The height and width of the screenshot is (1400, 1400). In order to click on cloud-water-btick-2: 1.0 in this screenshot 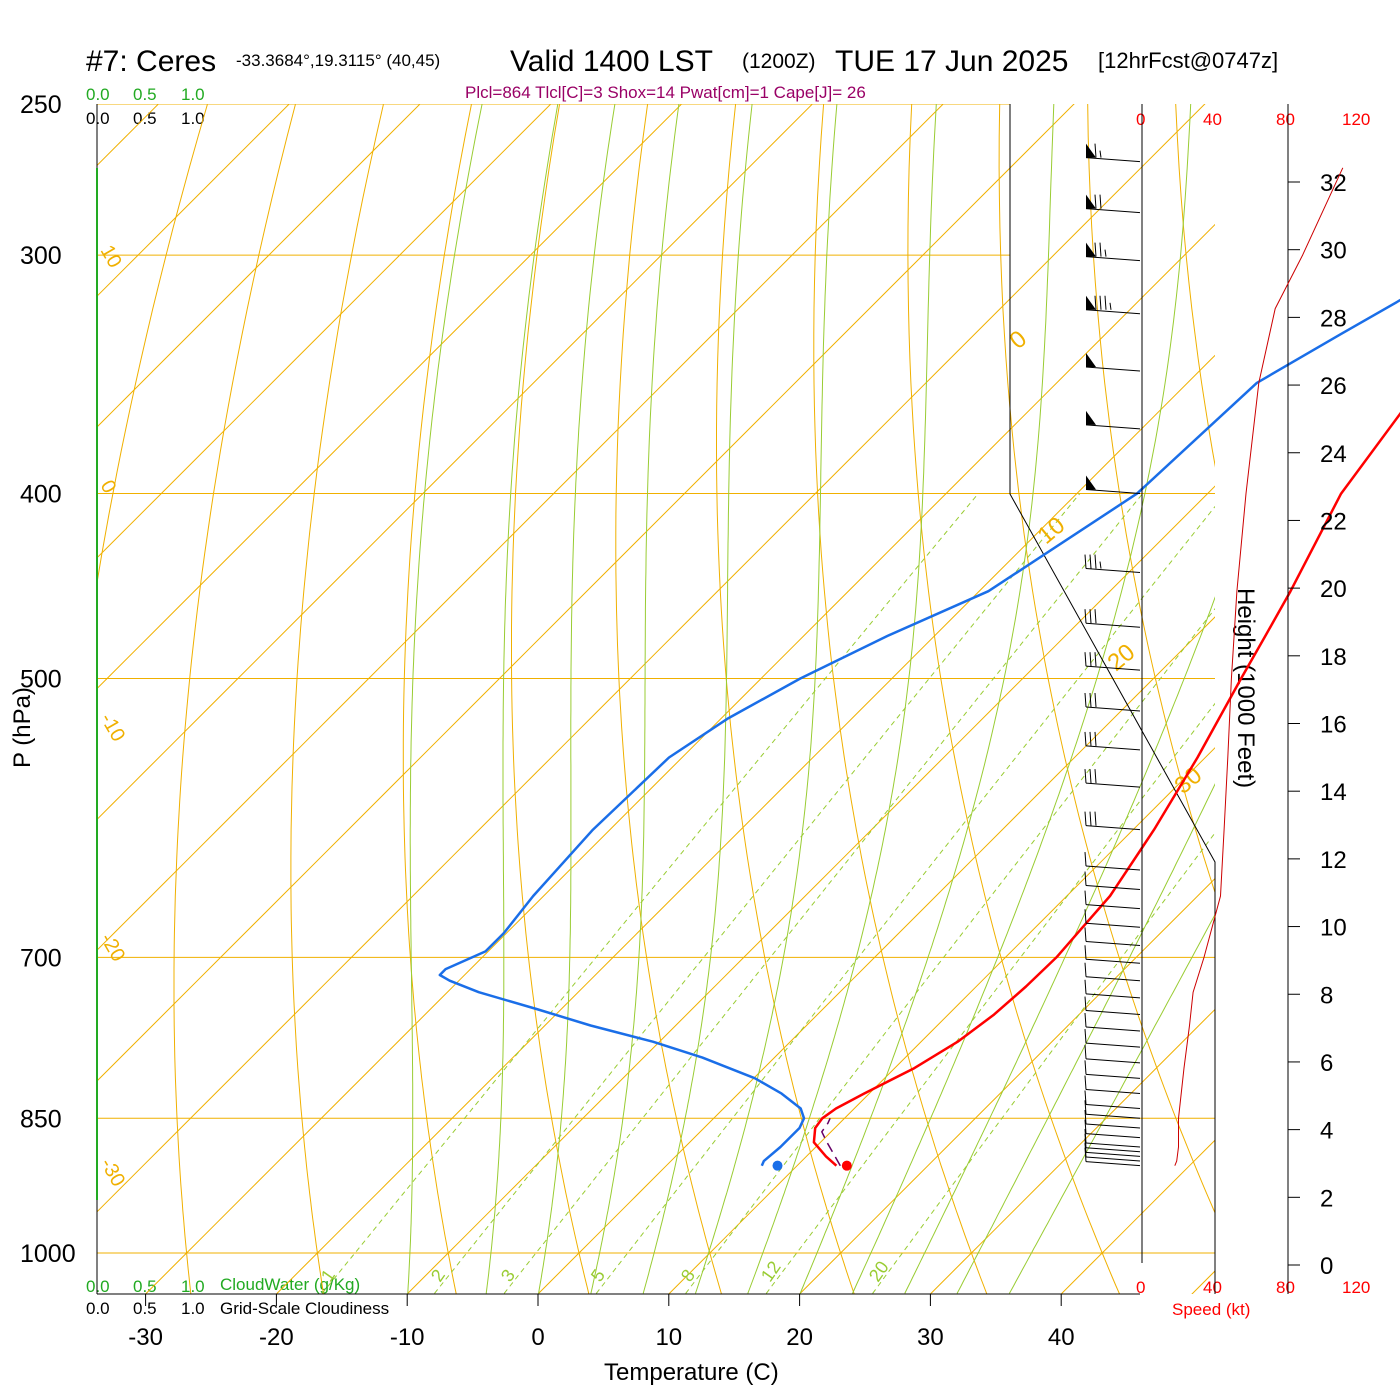, I will do `click(193, 1286)`.